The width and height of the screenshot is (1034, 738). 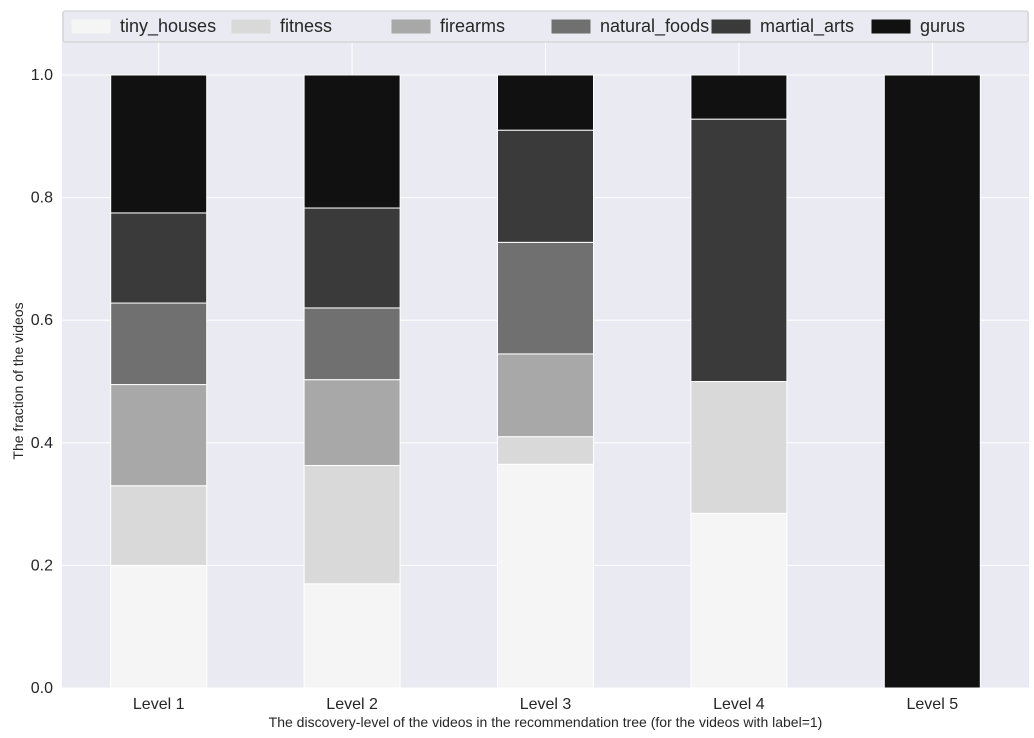 I want to click on y-axis-label: The fraction of the videos, so click(x=18, y=380).